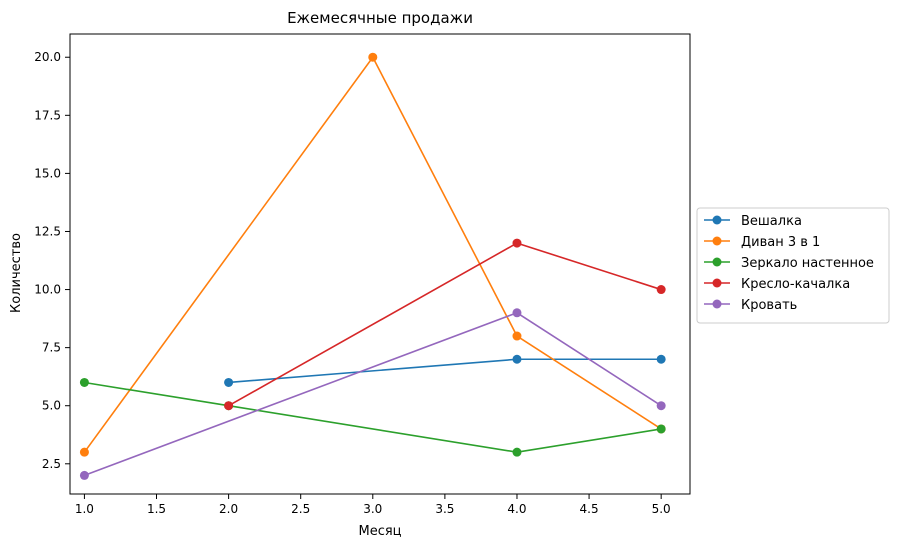 This screenshot has height=547, width=899. I want to click on y-tick-label: 20.0, so click(47, 57).